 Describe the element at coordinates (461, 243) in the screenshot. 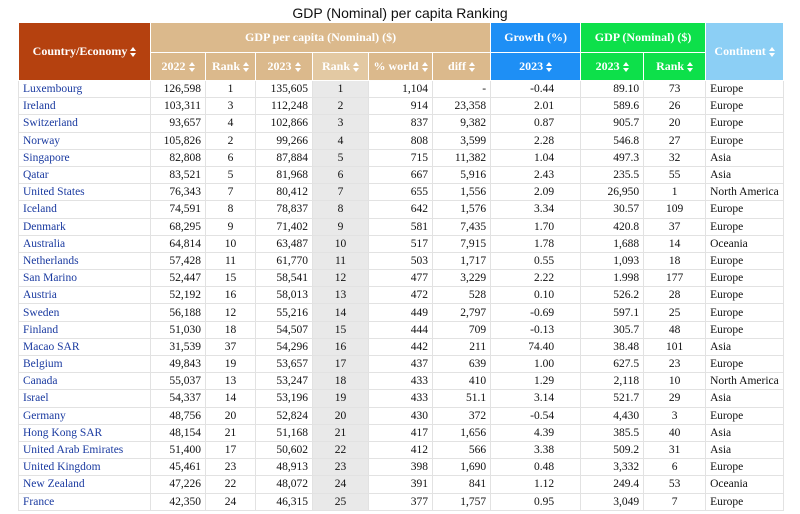

I see `cell: 7,915` at that location.